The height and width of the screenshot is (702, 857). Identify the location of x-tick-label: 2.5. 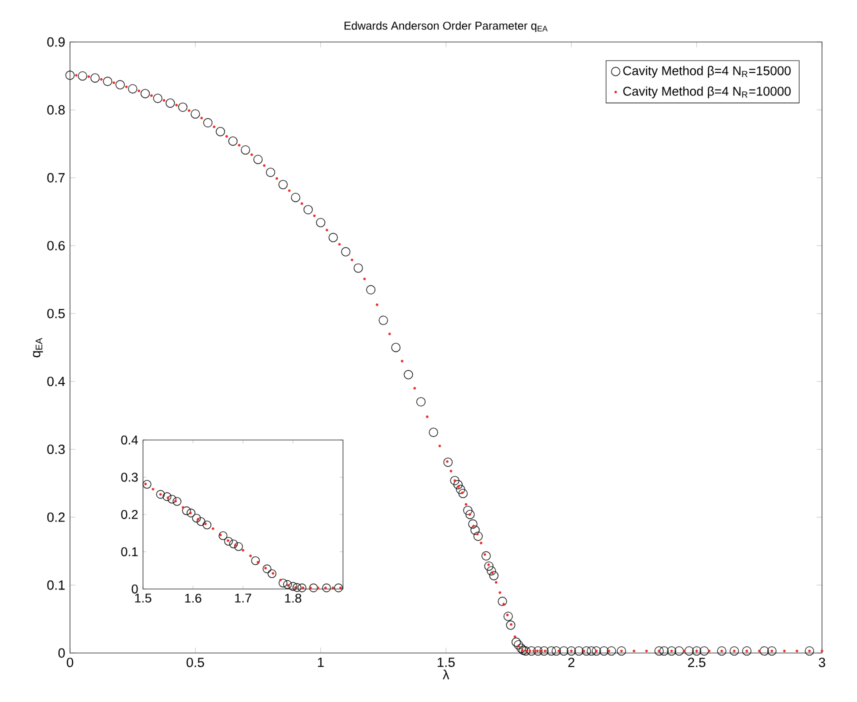
(697, 663).